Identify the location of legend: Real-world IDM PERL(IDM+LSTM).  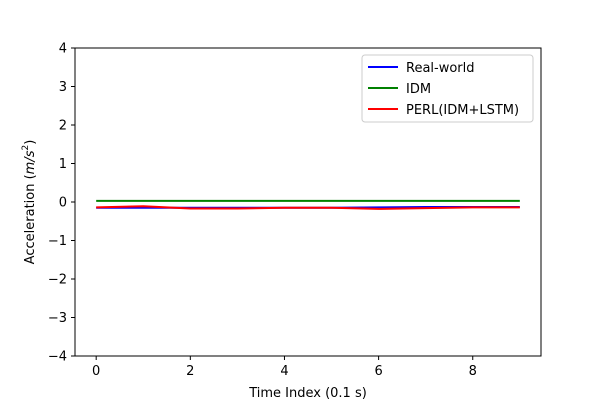
(447, 88).